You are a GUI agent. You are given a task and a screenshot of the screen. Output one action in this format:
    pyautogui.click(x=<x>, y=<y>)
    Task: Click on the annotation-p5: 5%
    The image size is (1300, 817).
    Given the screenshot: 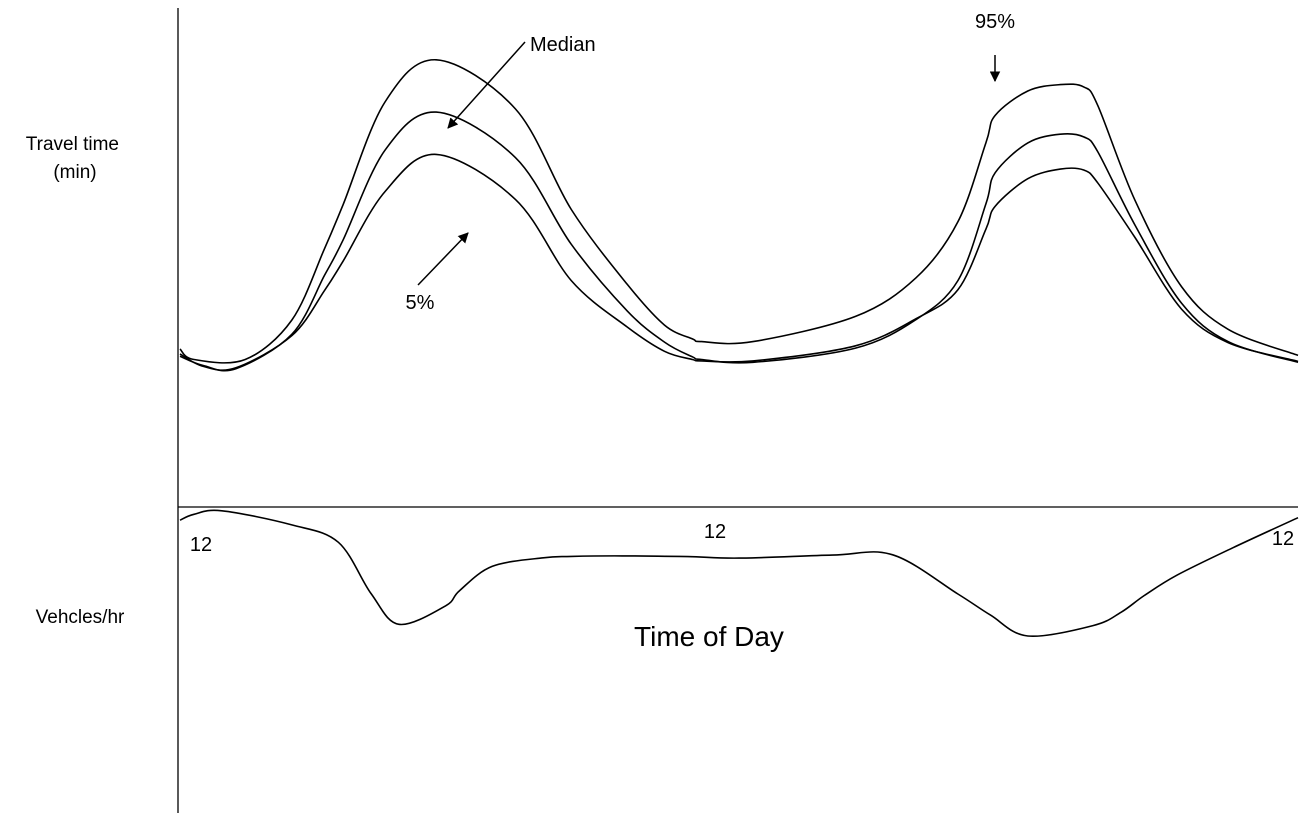 What is the action you would take?
    pyautogui.click(x=437, y=273)
    